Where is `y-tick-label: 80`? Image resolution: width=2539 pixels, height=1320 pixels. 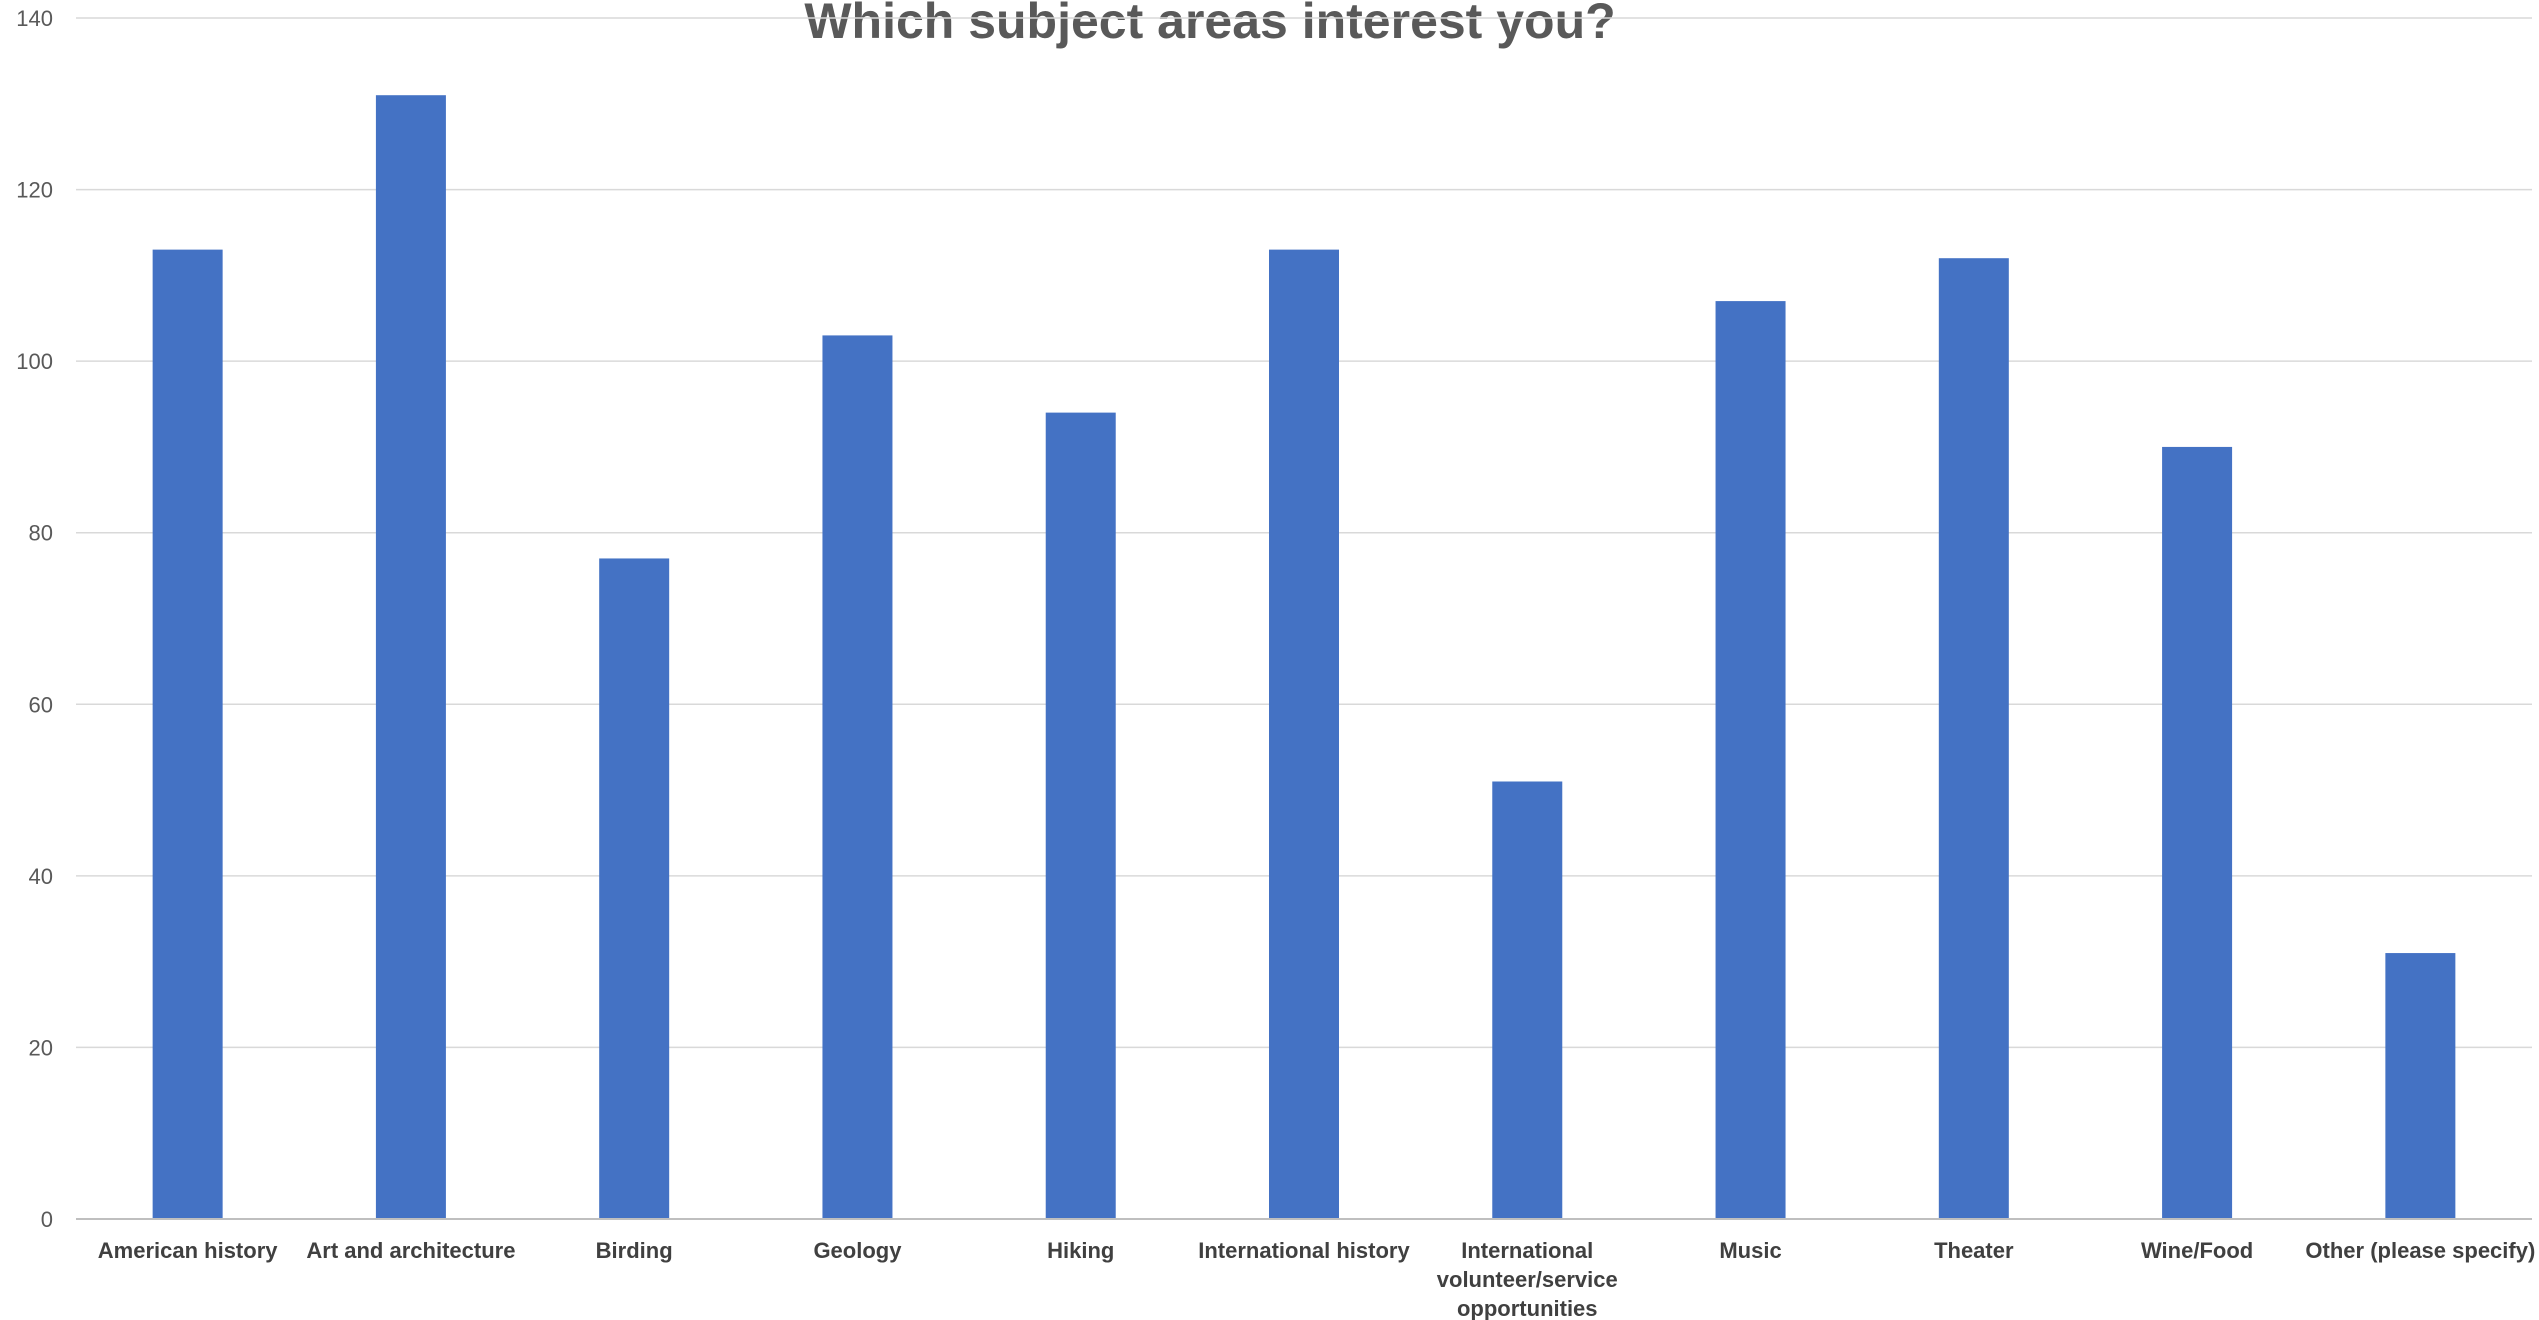
y-tick-label: 80 is located at coordinates (41, 533).